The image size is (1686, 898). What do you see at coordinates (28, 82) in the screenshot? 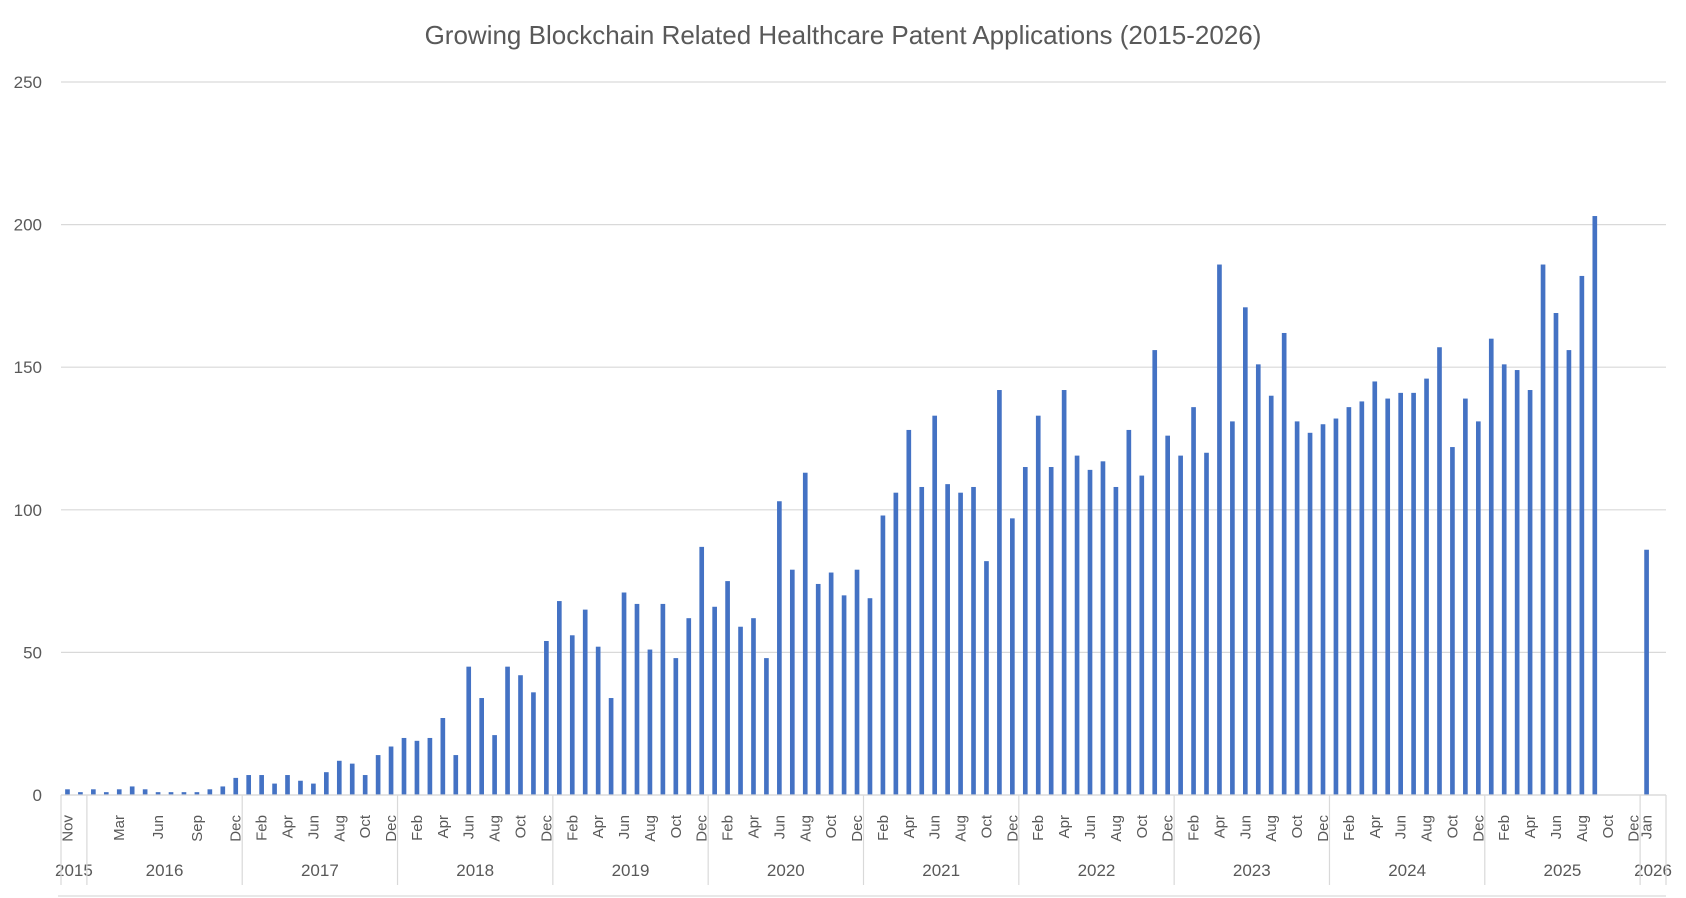
I see `y-tick-label: 250` at bounding box center [28, 82].